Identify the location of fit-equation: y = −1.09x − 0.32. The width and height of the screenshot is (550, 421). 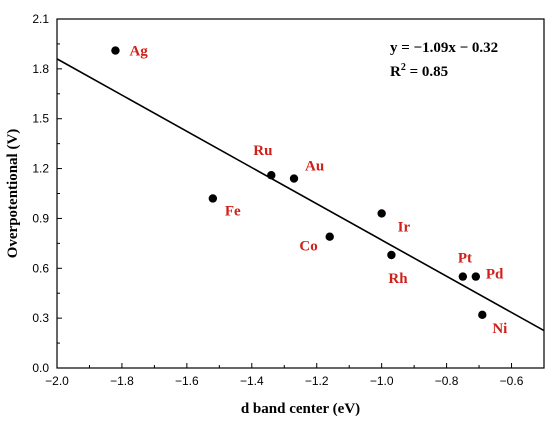
(444, 48).